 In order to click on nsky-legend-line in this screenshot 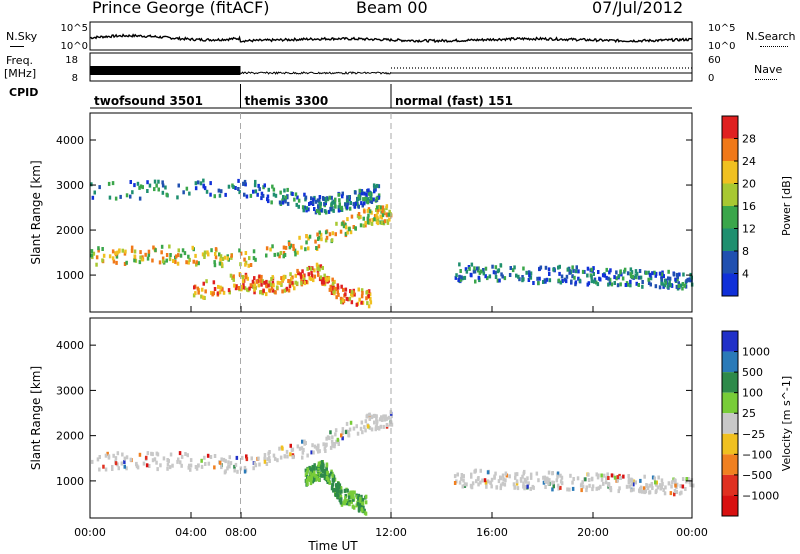, I will do `click(17, 46)`.